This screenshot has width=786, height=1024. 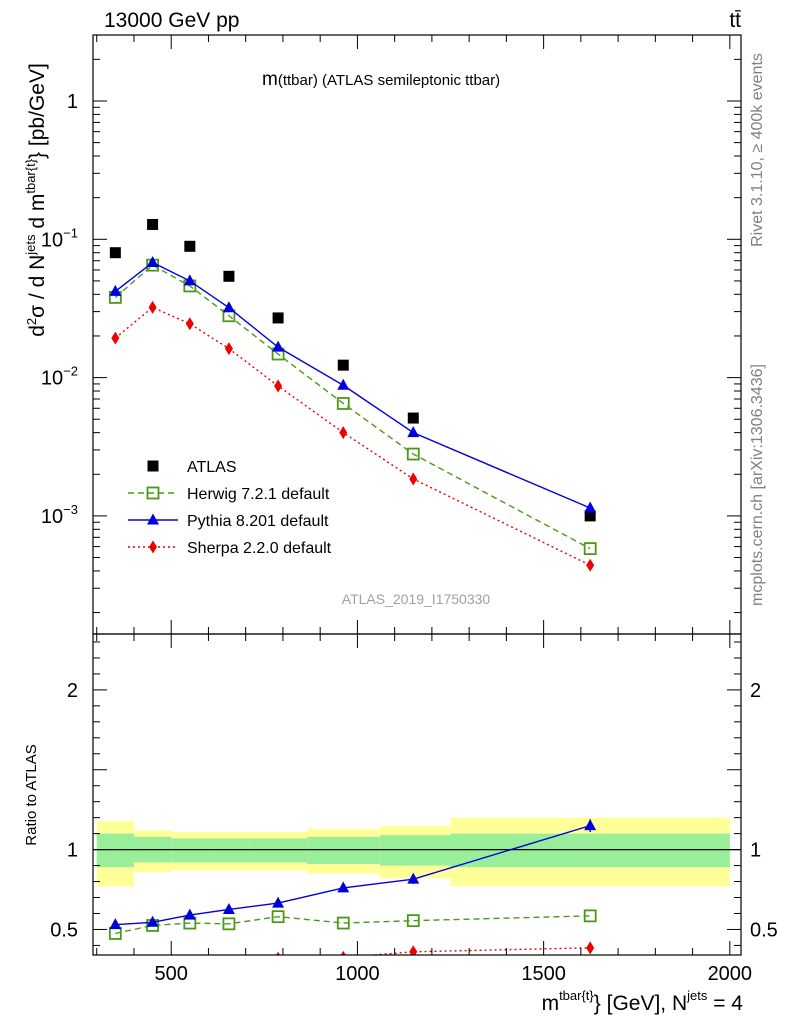 I want to click on ratio-series, so click(x=352, y=898).